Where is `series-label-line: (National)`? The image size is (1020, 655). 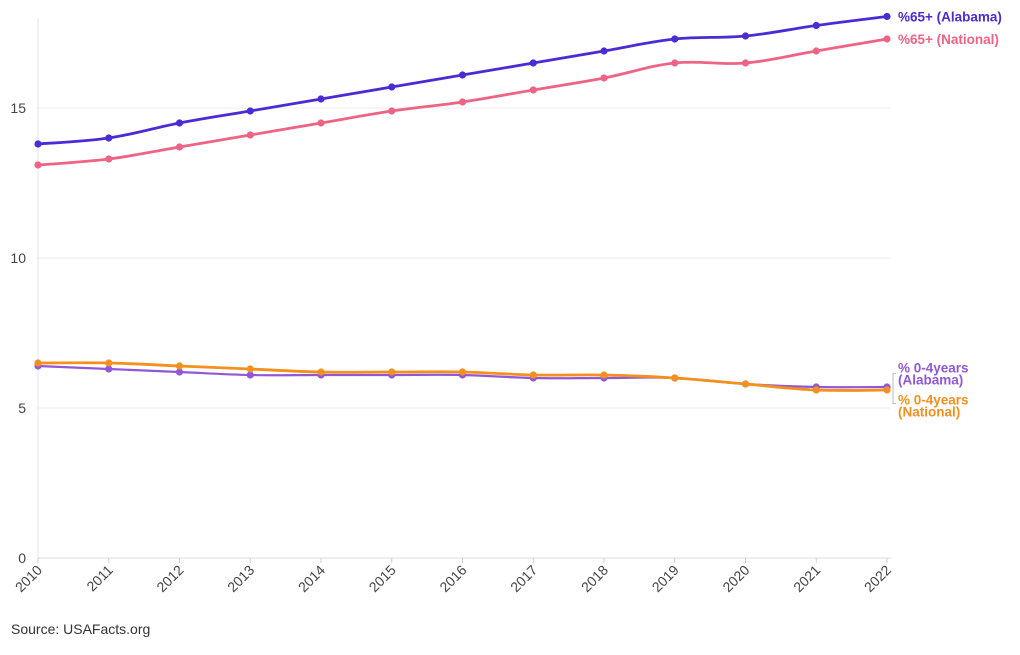
series-label-line: (National) is located at coordinates (929, 412).